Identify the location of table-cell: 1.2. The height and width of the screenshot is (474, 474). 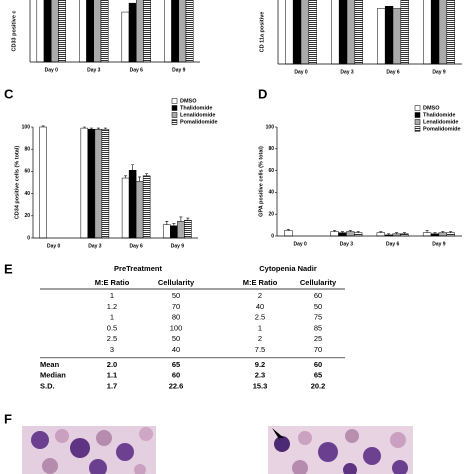
(112, 306).